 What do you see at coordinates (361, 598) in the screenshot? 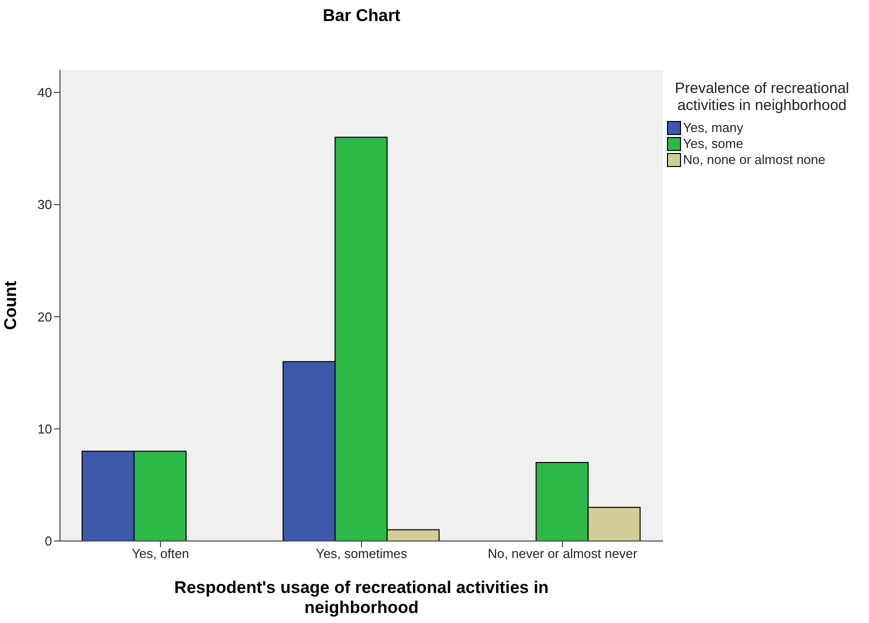
I see `x-axis-title: Respodent's usage of recreational activities in neighborhood` at bounding box center [361, 598].